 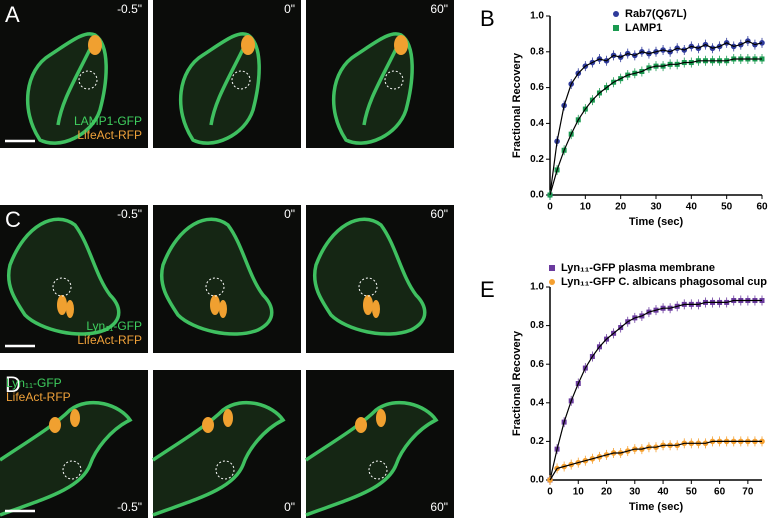 I want to click on panel-letter: C, so click(x=13, y=219).